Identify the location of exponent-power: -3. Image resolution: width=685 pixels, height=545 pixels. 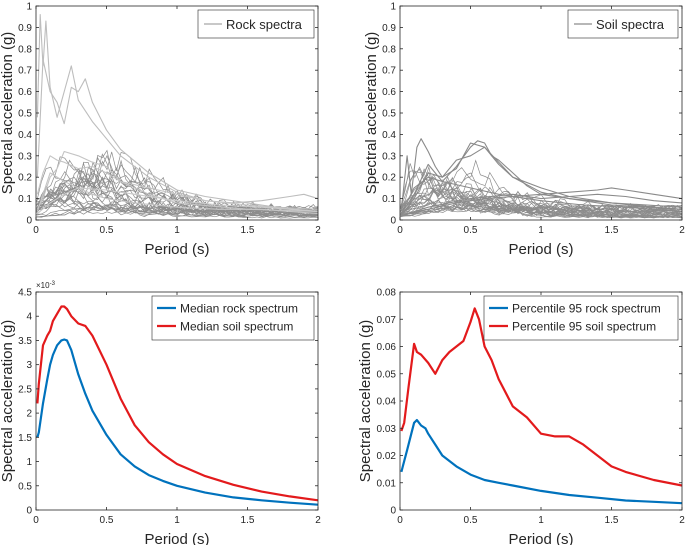
(53, 284).